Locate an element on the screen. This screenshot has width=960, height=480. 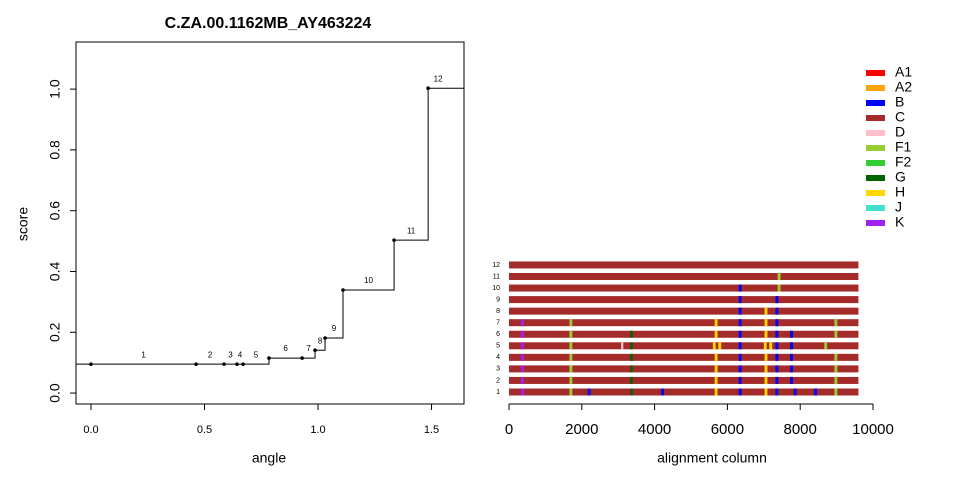
point-label: 1 is located at coordinates (143, 354).